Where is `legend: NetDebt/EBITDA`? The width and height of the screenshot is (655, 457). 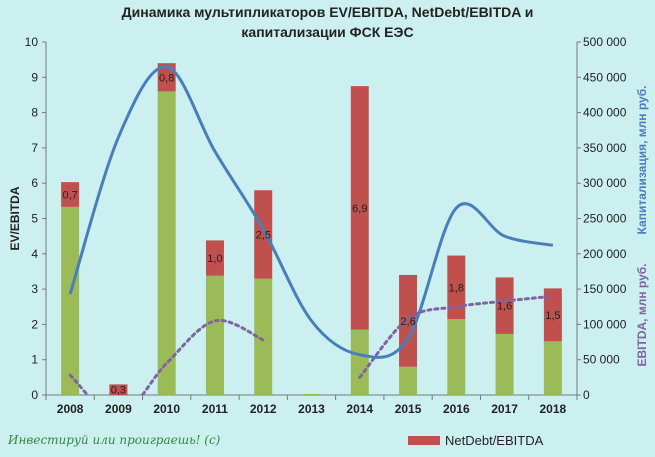
legend: NetDebt/EBITDA is located at coordinates (475, 440).